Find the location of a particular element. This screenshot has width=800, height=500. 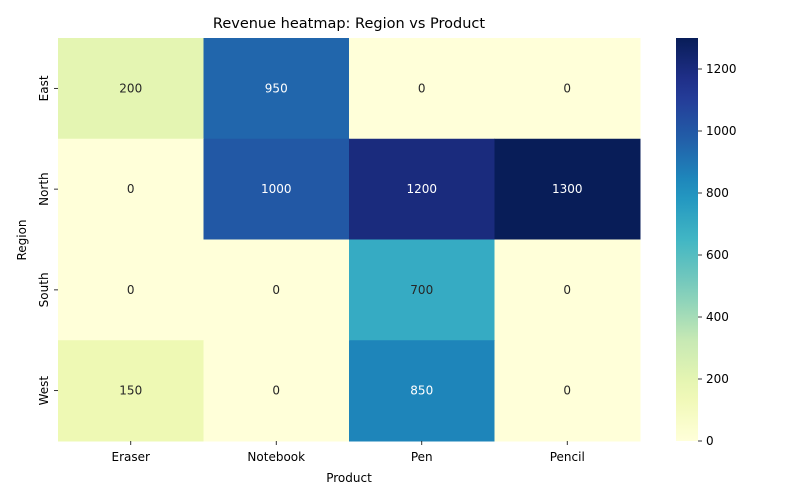

cell-north-notebook is located at coordinates (276, 189).